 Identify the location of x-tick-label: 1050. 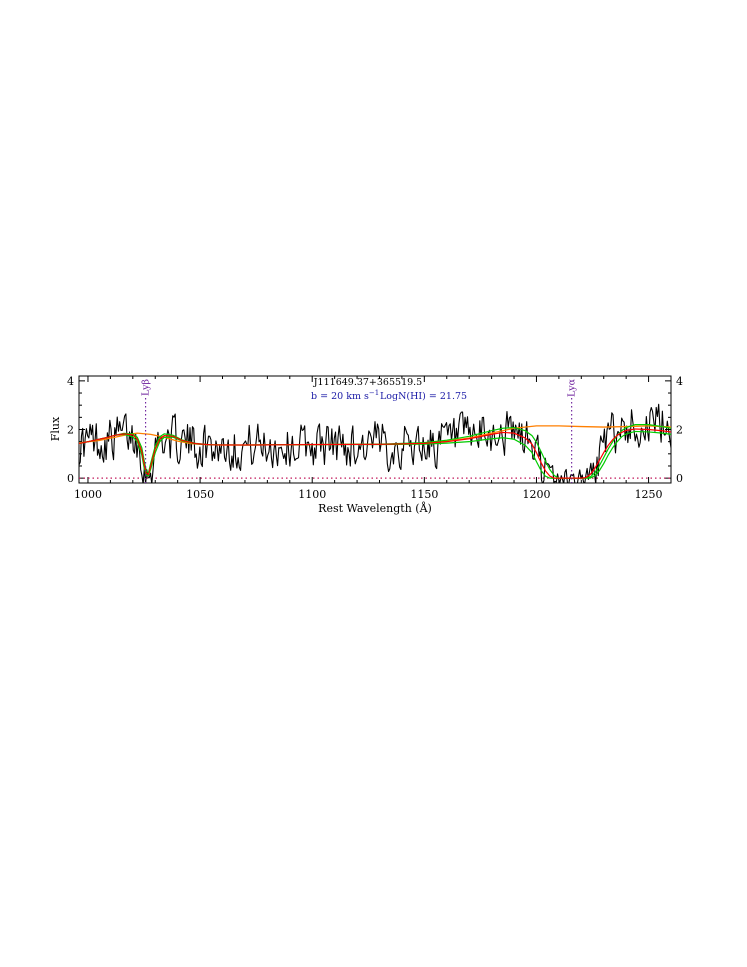
(200, 494).